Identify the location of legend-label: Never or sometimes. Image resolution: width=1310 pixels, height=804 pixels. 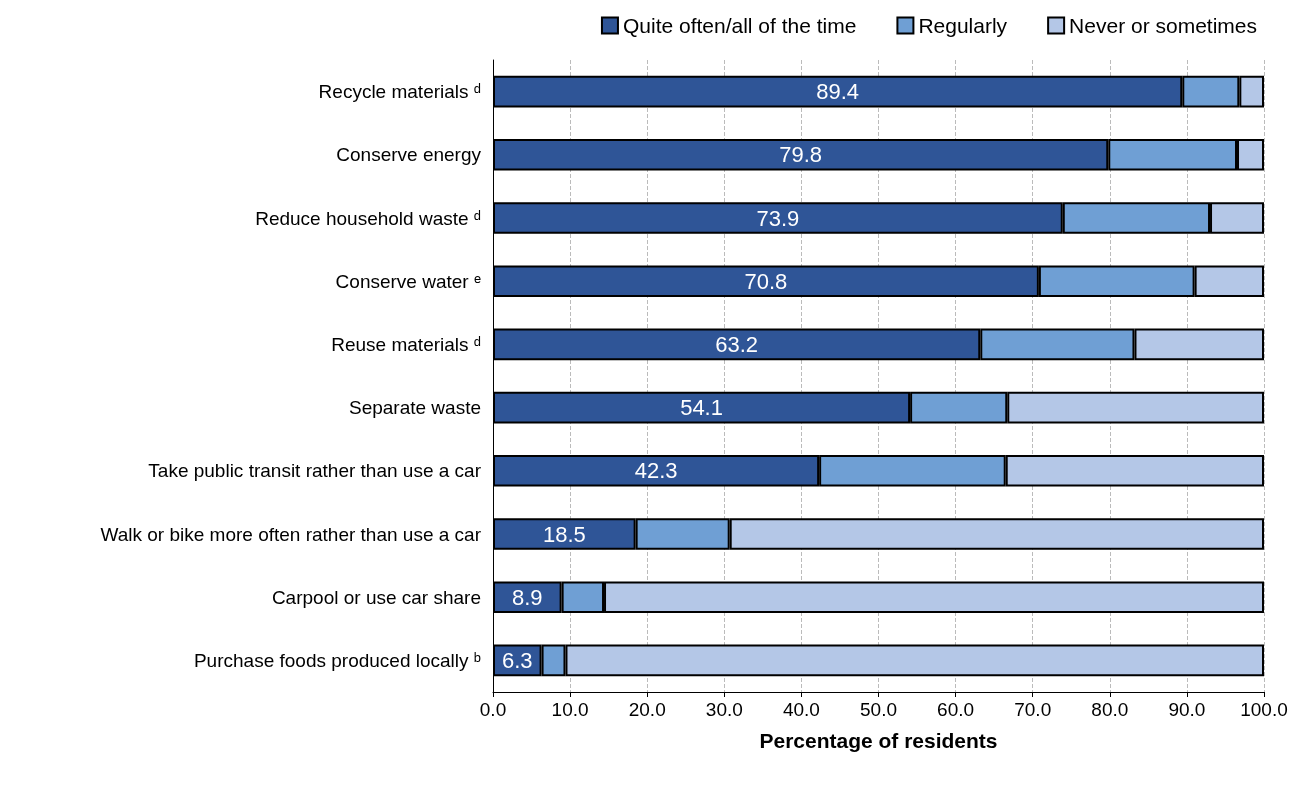
(1163, 25).